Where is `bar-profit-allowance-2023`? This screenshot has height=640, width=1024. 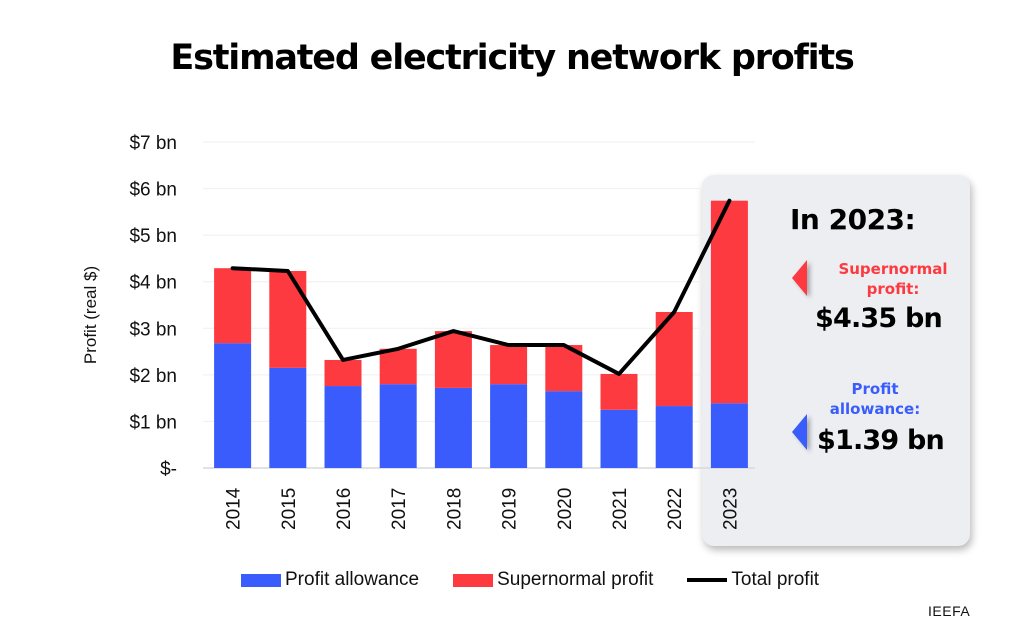 bar-profit-allowance-2023 is located at coordinates (729, 435).